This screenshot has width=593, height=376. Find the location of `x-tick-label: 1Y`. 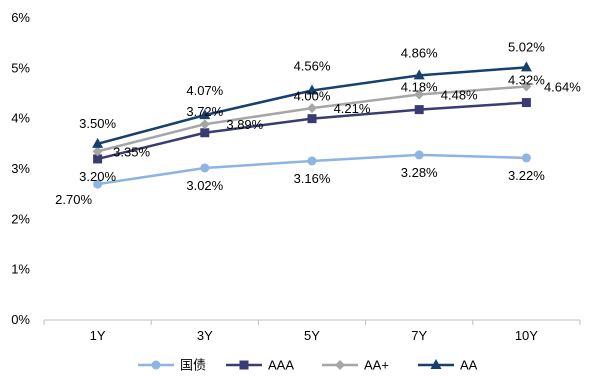

x-tick-label: 1Y is located at coordinates (98, 335).